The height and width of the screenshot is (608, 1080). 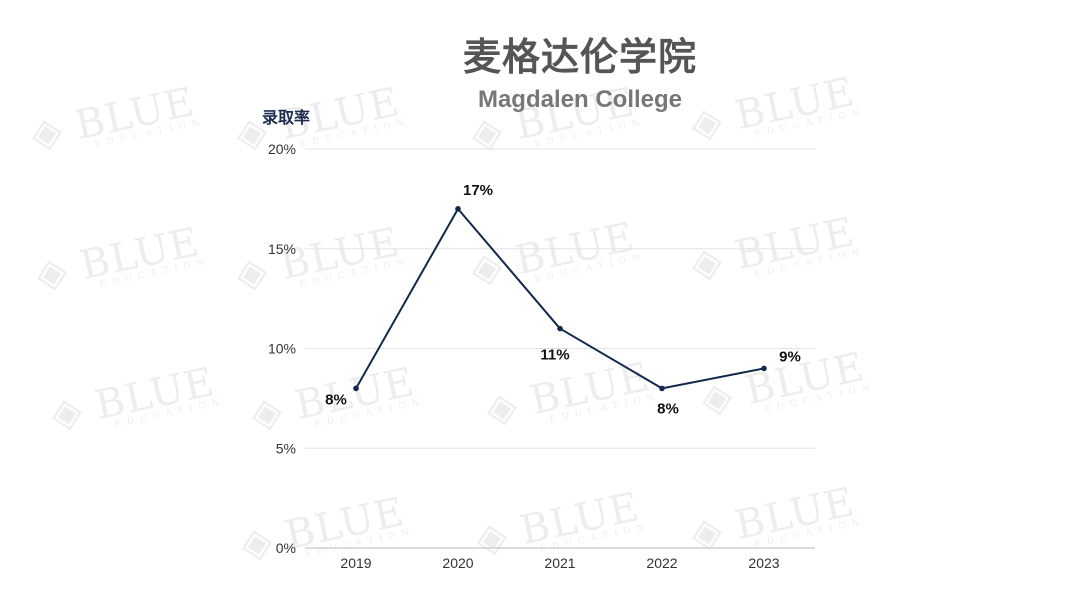 I want to click on x-tick-label: 2022, so click(x=661, y=563).